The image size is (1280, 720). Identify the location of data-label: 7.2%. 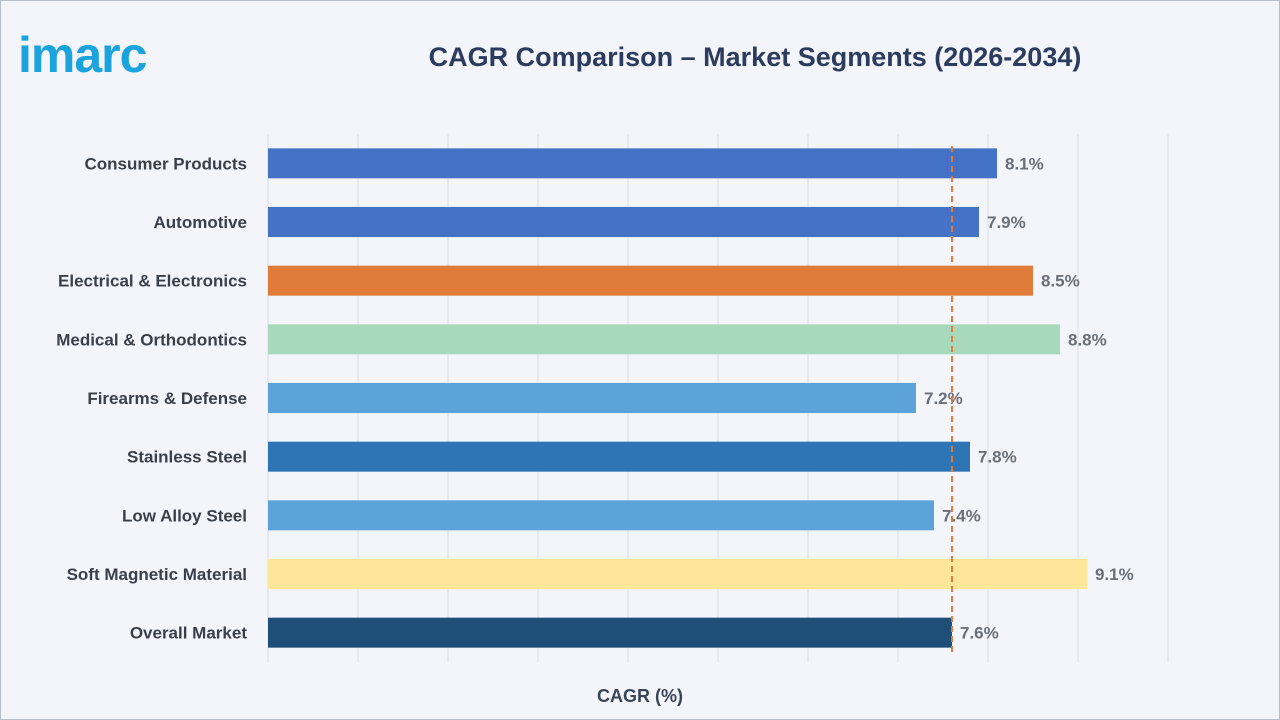
(943, 398).